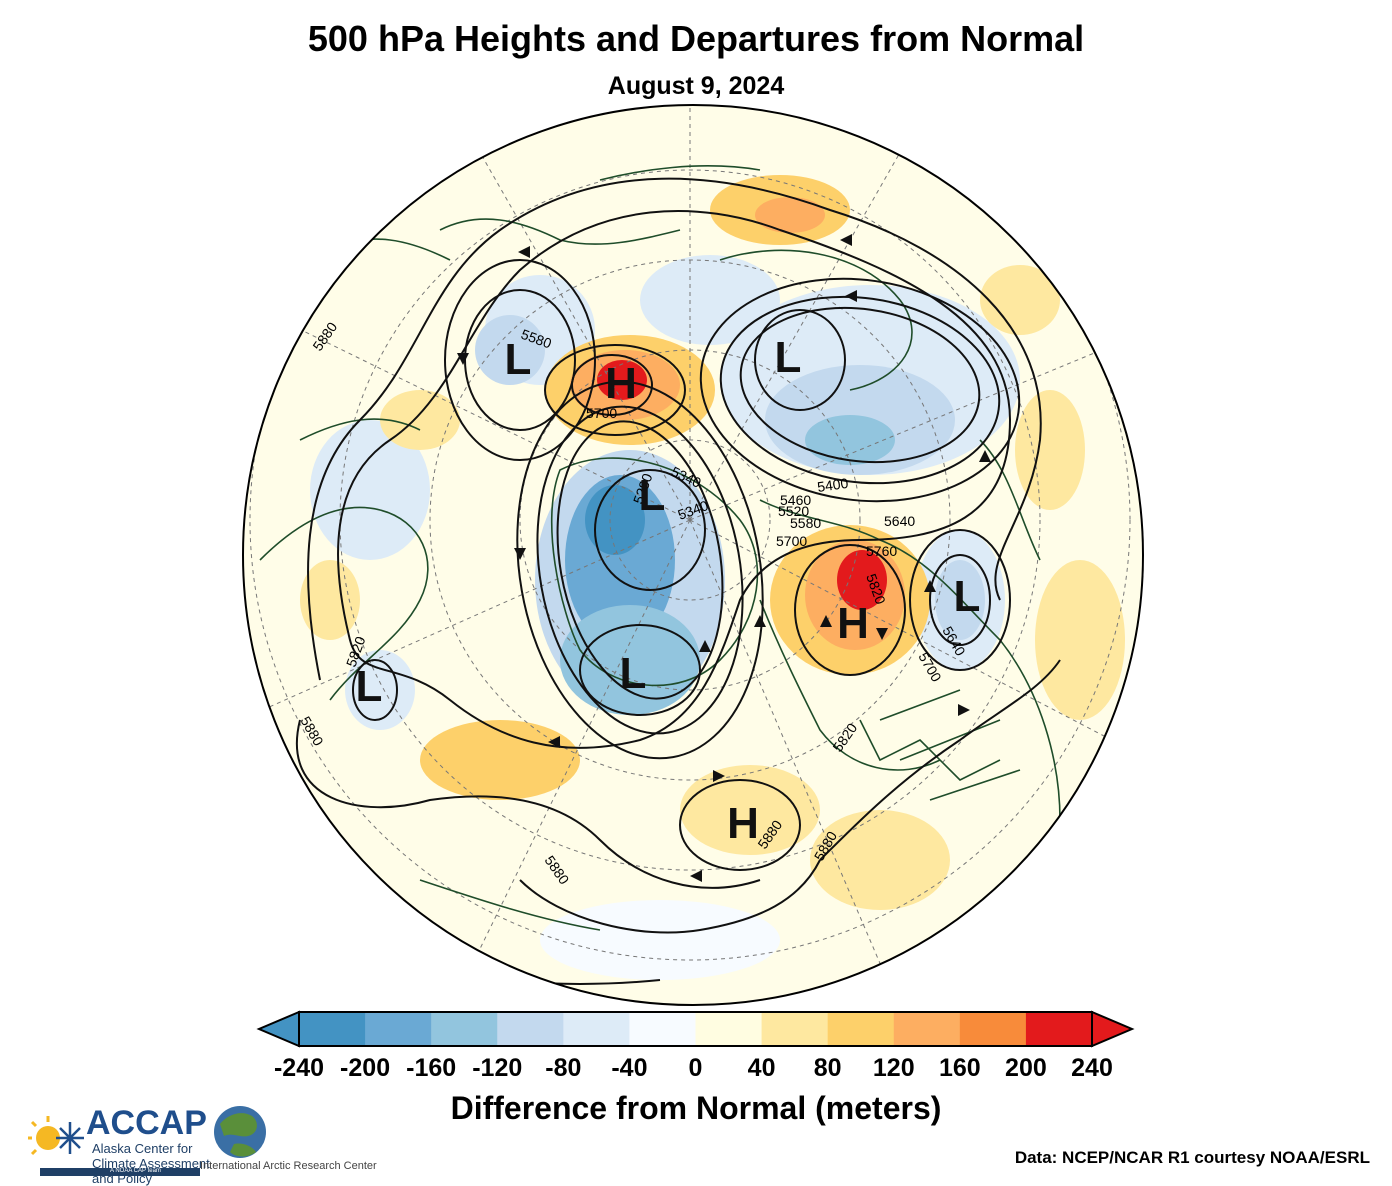  What do you see at coordinates (795, 500) in the screenshot?
I see `contour-label: 5460` at bounding box center [795, 500].